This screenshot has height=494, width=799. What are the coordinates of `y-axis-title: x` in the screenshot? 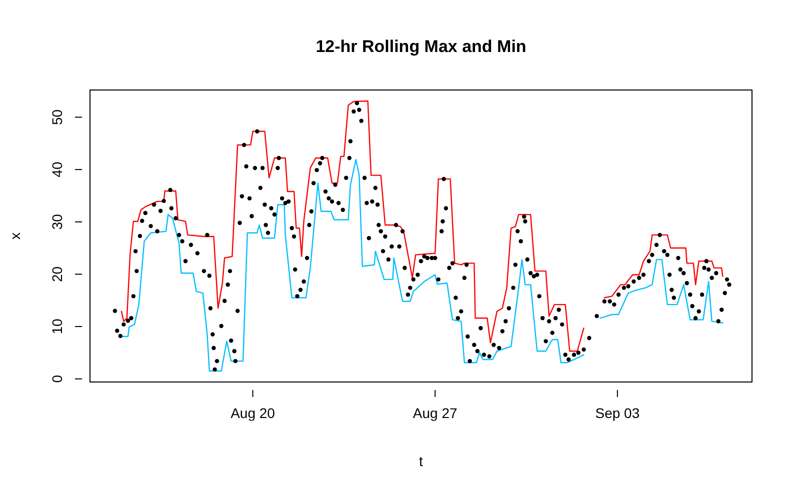 It's located at (15, 236).